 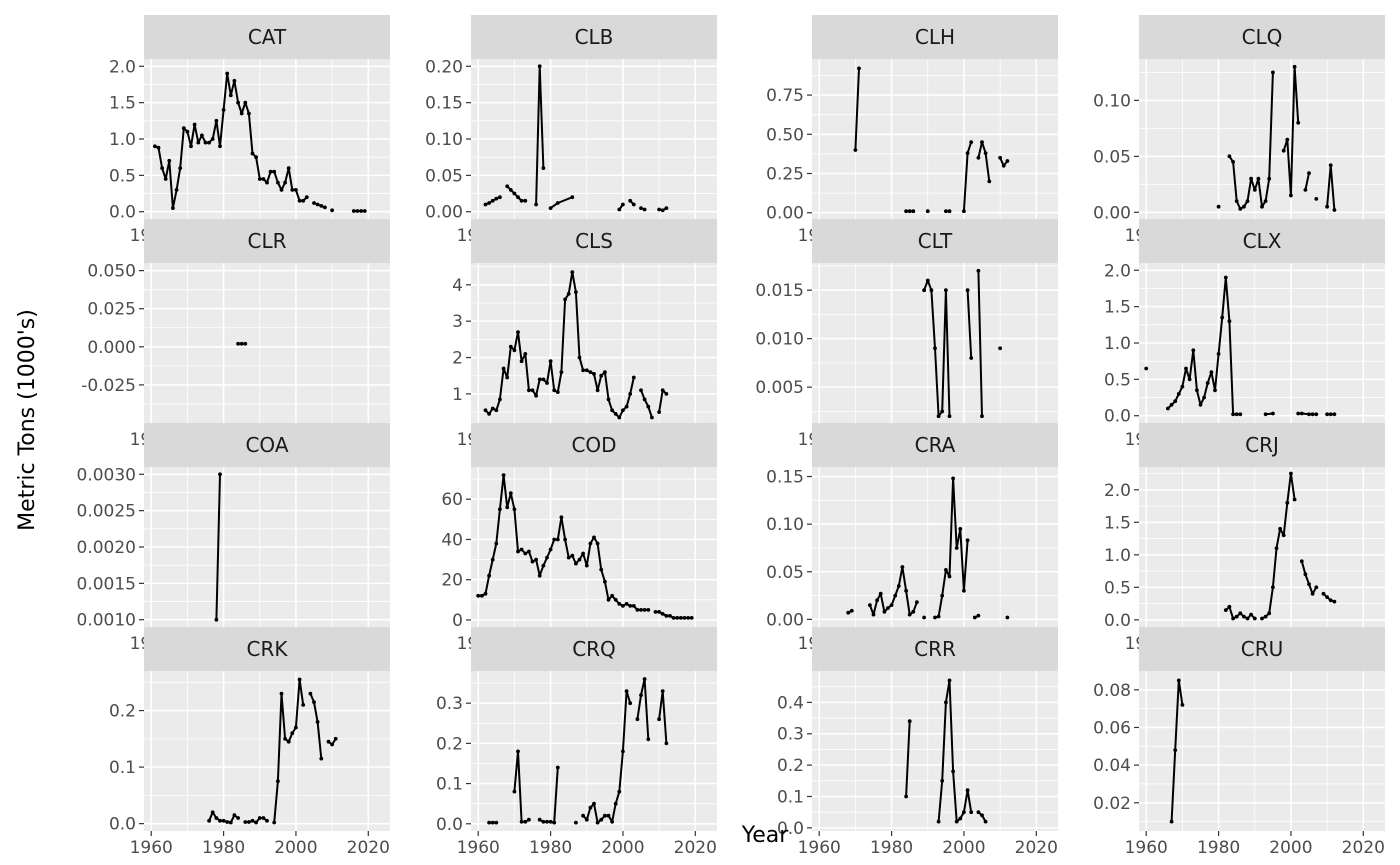 I want to click on facet-panel-crr: CRR 1960 1980 2000 2020 0.0 0.1 0.2 0.3 0.4, so click(x=917, y=742).